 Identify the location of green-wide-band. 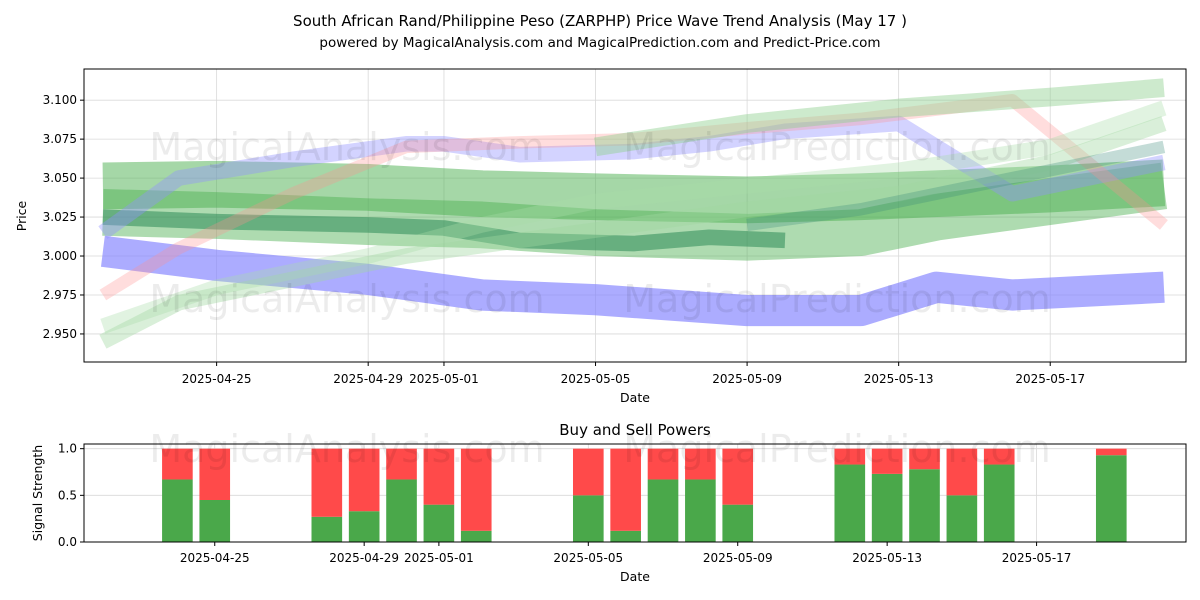
(634, 191).